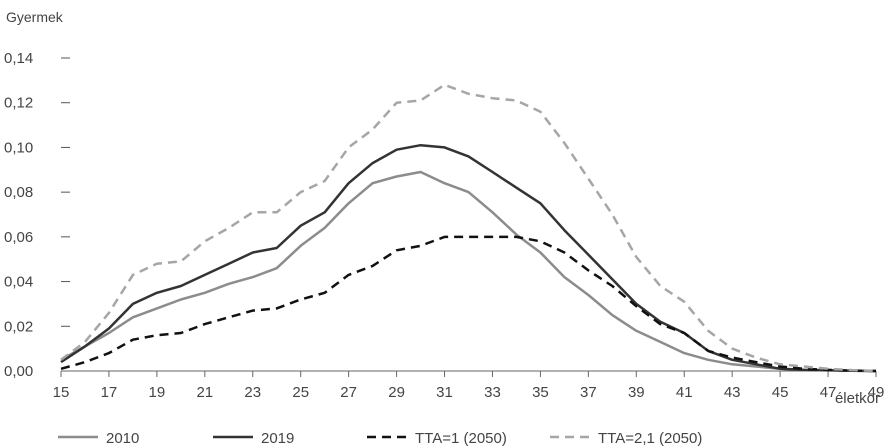 The image size is (887, 448). I want to click on legend-label-3: TTA=1 (2050), so click(461, 438).